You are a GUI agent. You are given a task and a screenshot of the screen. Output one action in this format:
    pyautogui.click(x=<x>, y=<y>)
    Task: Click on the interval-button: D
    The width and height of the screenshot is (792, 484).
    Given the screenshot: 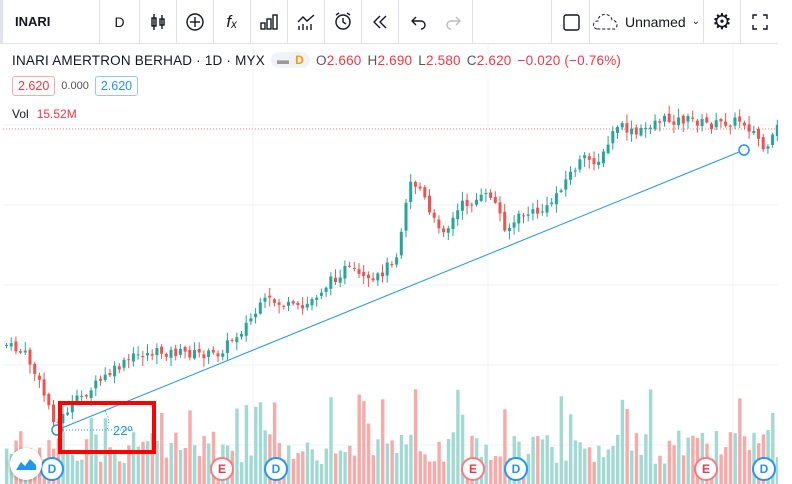 What is the action you would take?
    pyautogui.click(x=120, y=22)
    